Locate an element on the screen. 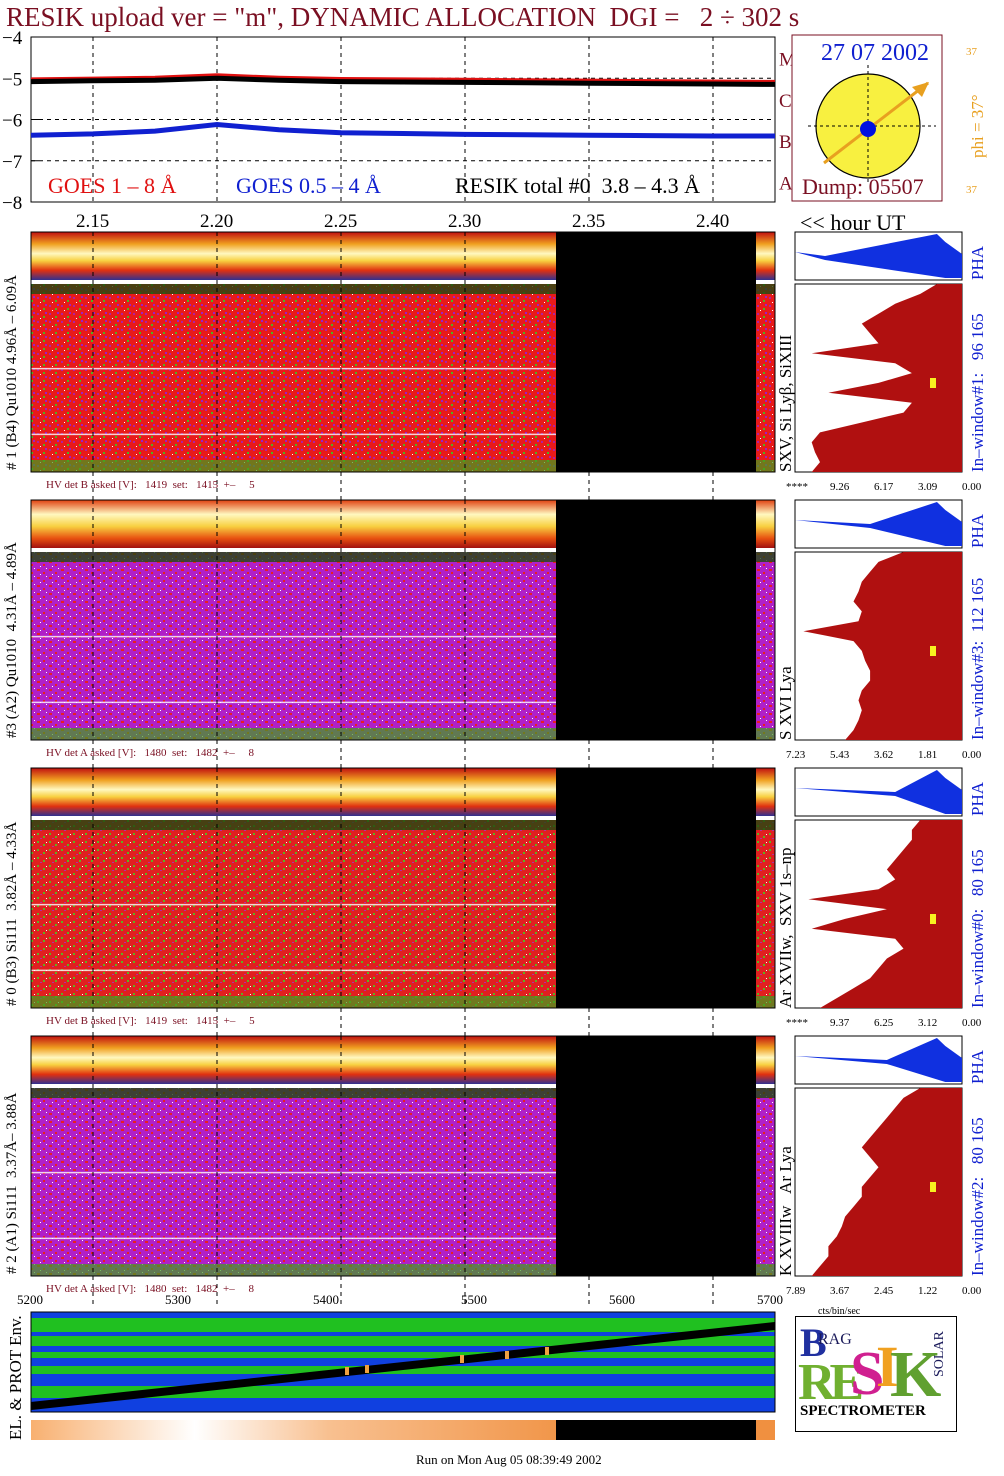  env-tick-label: 5500 is located at coordinates (474, 1299).